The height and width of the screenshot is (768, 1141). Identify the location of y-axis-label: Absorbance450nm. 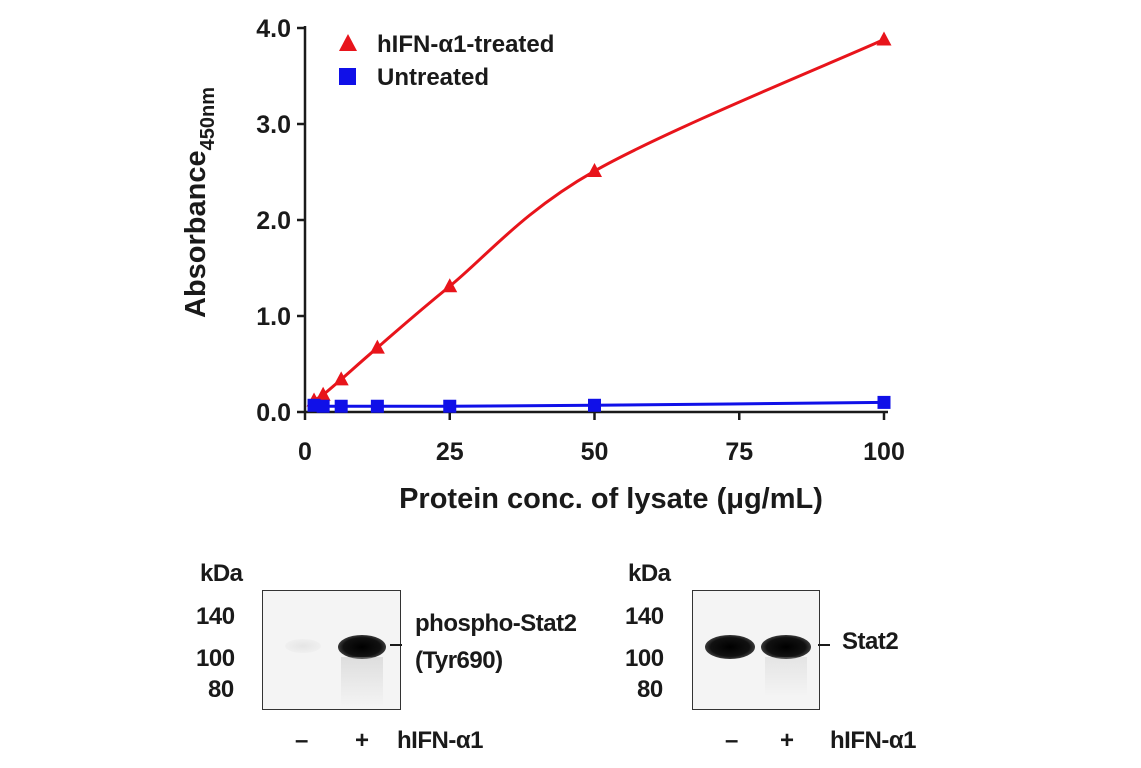
(199, 202).